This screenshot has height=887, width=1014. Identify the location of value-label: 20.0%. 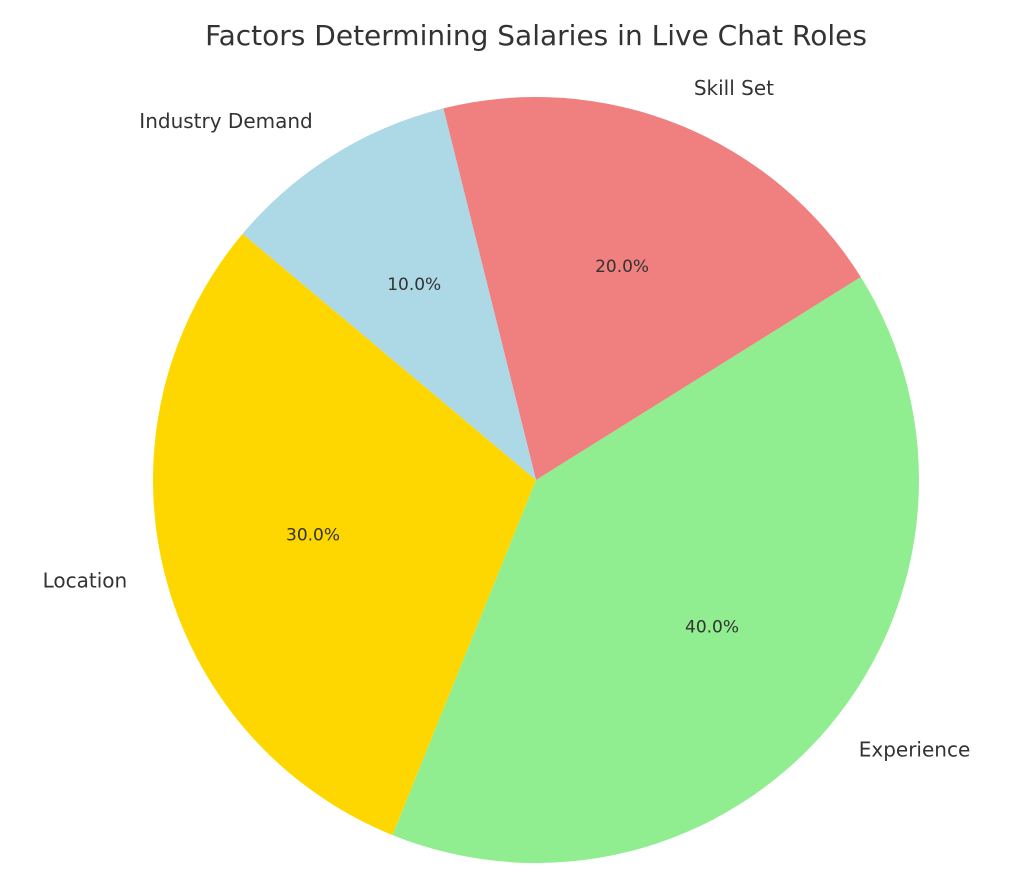
(622, 267).